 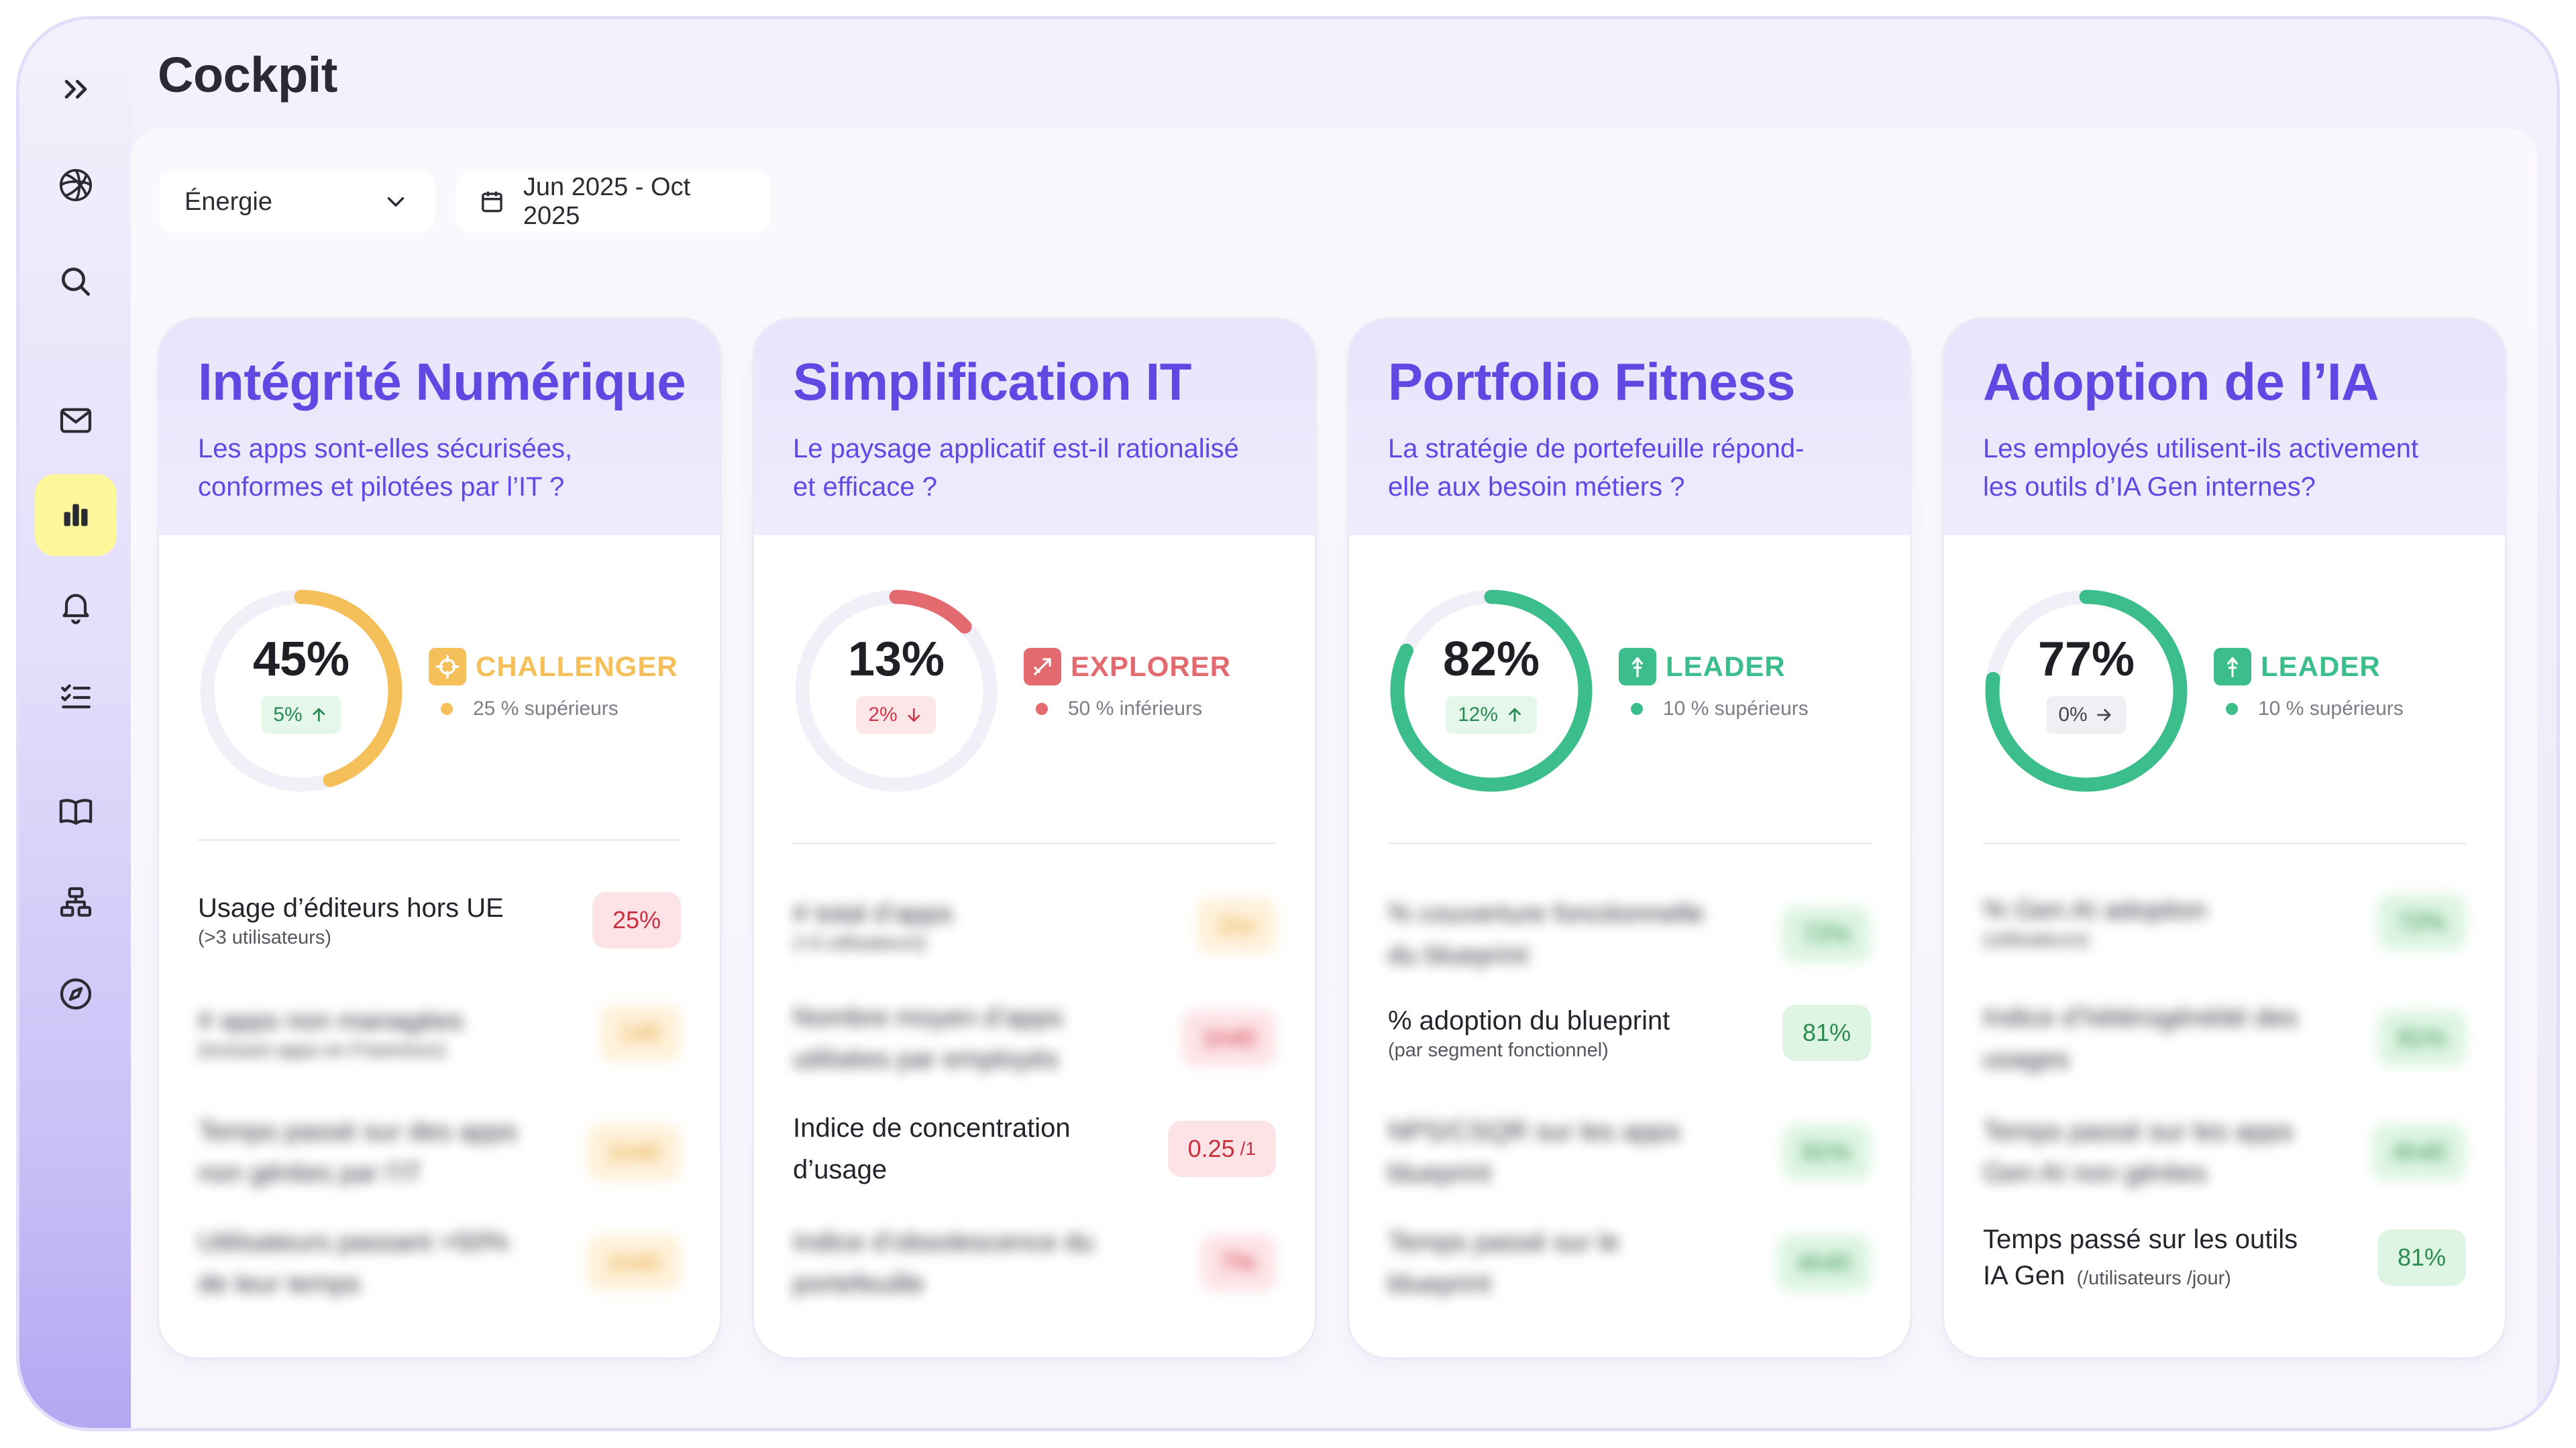 I want to click on sector-select: Énergie, so click(x=297, y=202).